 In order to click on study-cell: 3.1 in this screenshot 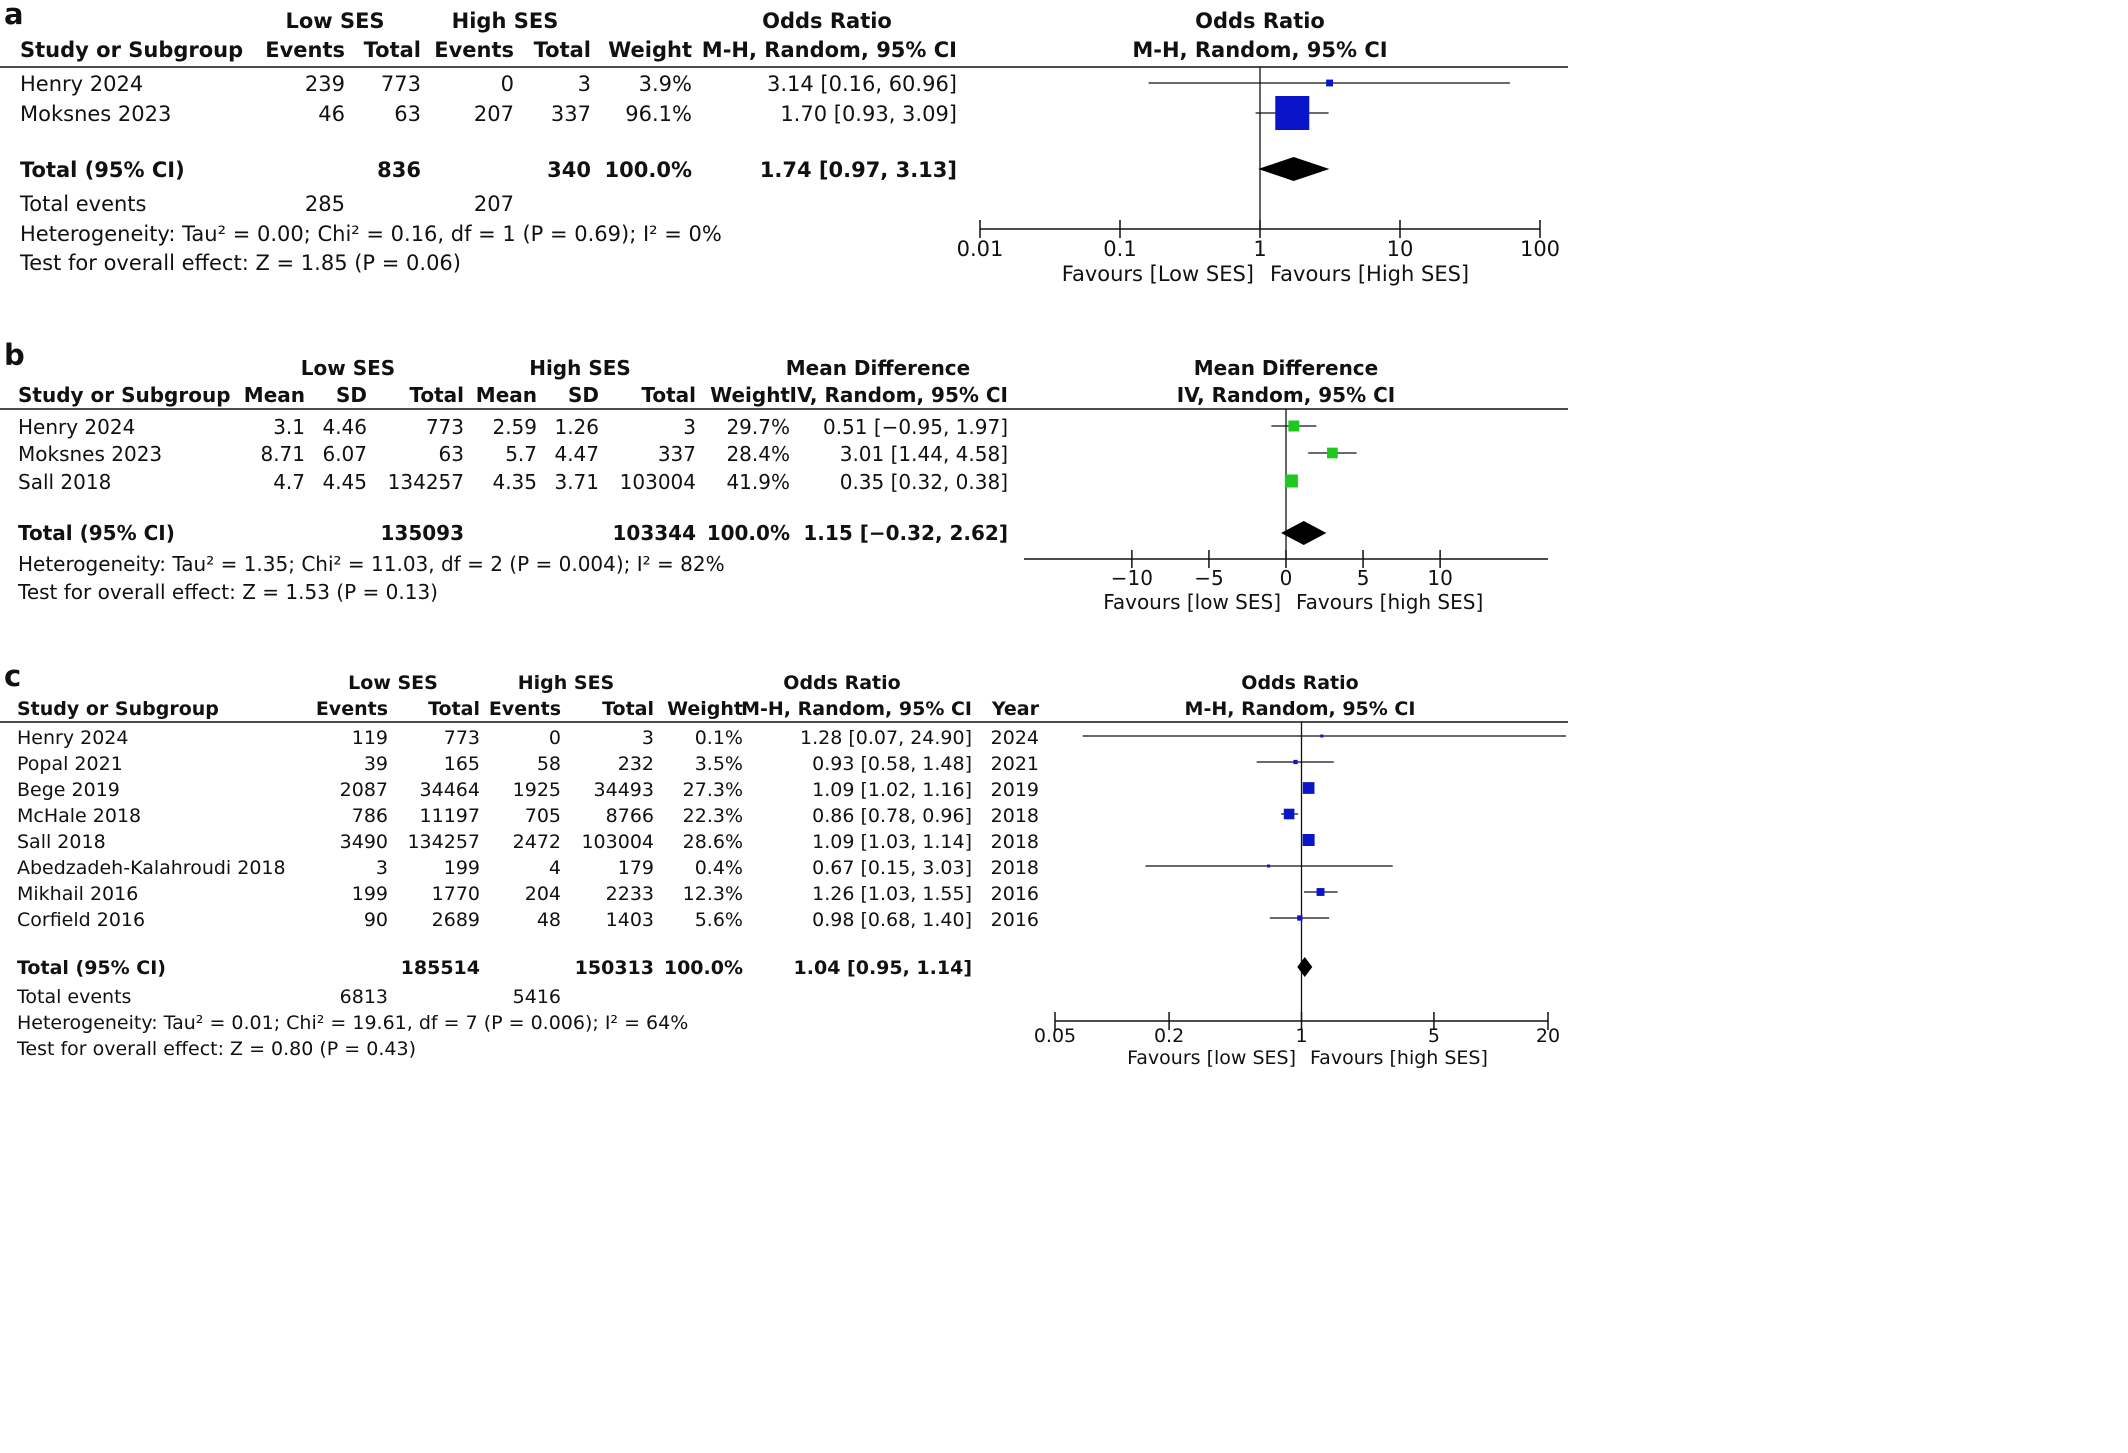, I will do `click(289, 427)`.